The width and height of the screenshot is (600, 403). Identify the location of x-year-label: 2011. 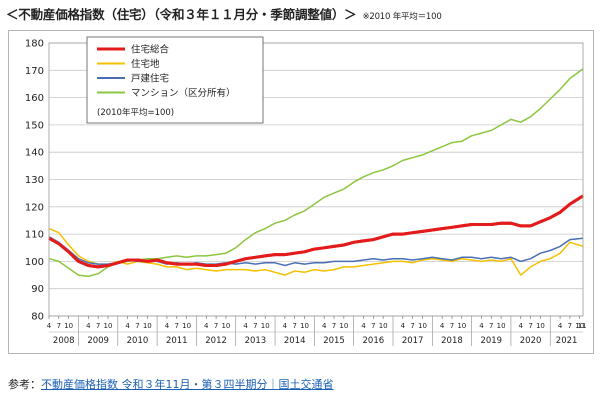
(177, 341).